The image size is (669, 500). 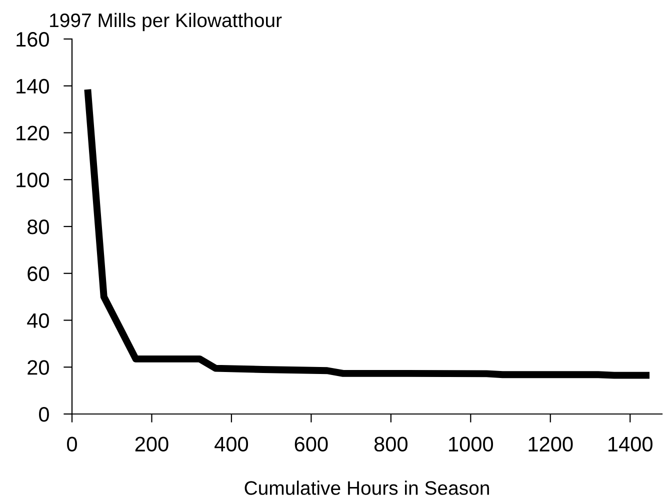 I want to click on y-tick-label: 140, so click(x=32, y=86).